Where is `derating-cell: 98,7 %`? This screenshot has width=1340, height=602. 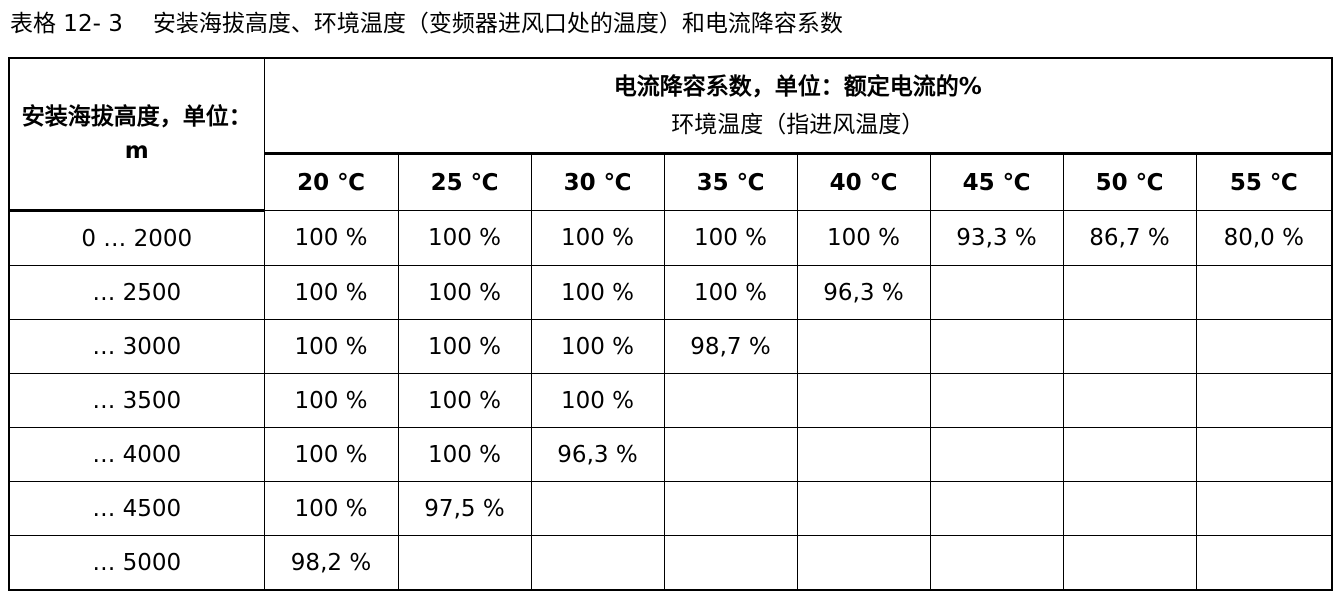 derating-cell: 98,7 % is located at coordinates (730, 346).